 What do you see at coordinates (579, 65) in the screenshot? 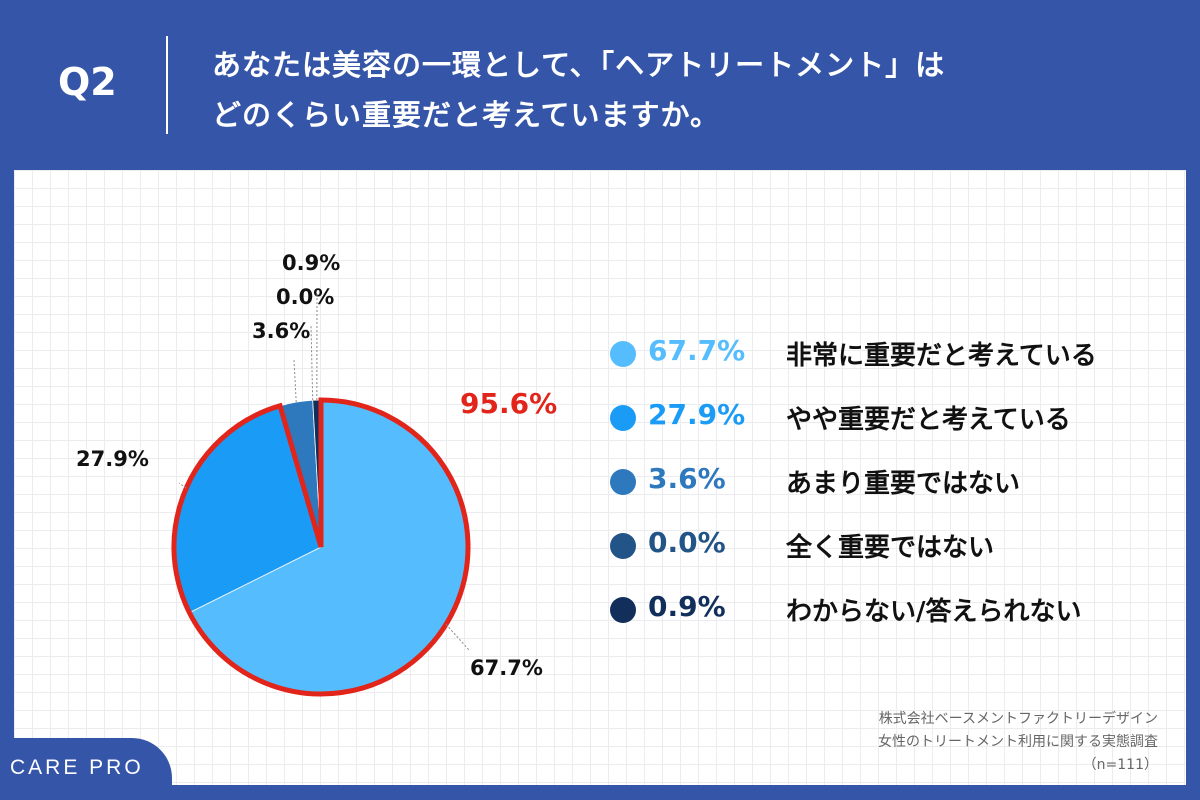
I see `question-line-1: あなたは美容の一環として、「ヘアトリートメント」は` at bounding box center [579, 65].